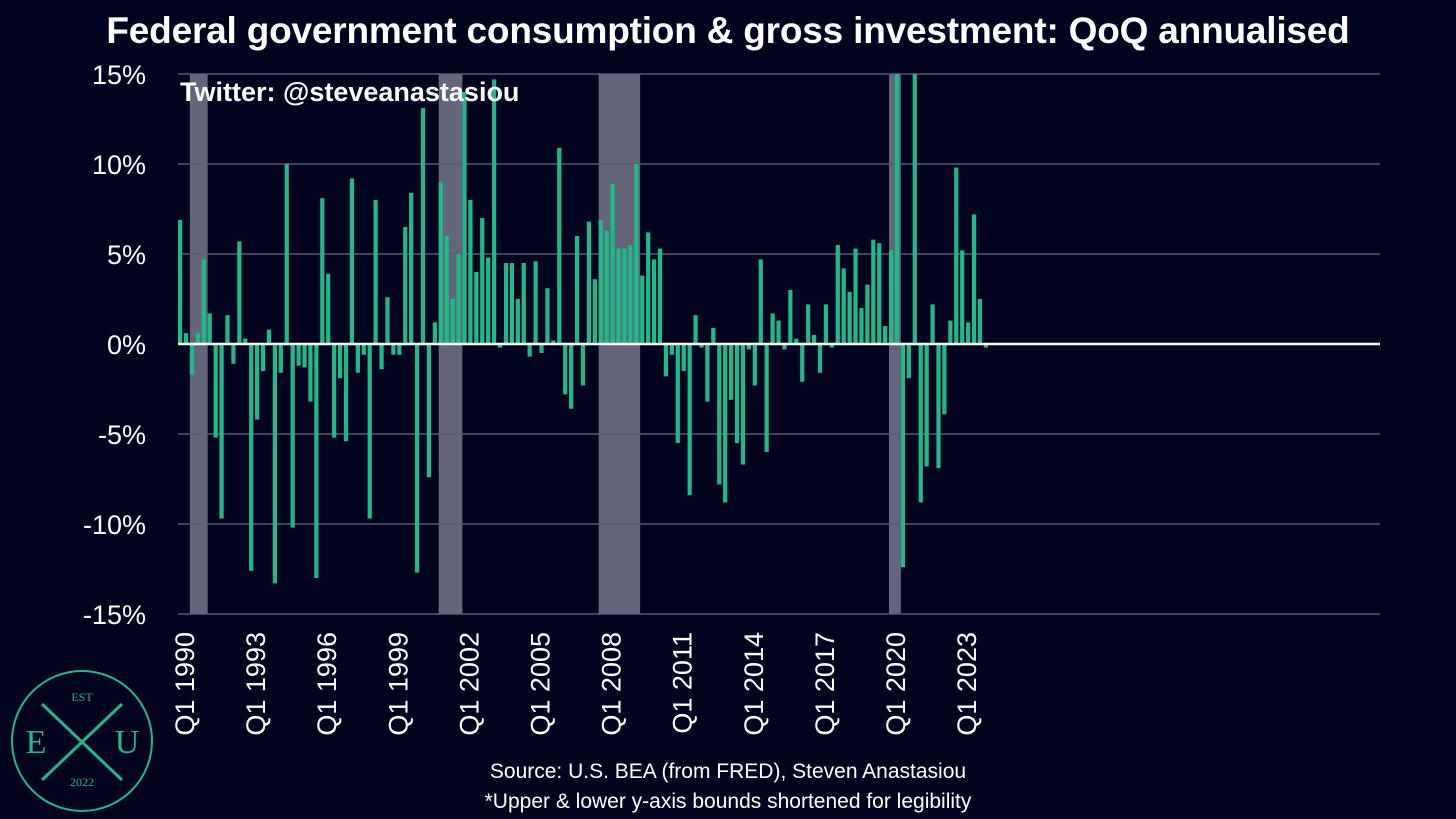 This screenshot has width=1456, height=819. I want to click on logo-x-stroke-b, so click(82, 742).